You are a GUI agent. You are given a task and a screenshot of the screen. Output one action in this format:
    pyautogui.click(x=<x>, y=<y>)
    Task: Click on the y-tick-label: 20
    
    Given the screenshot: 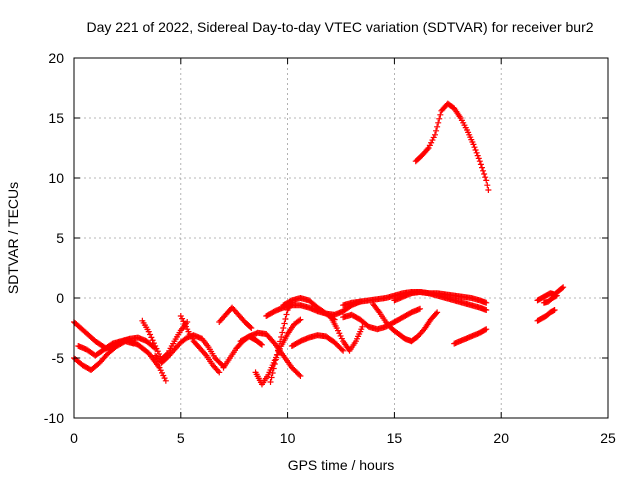 What is the action you would take?
    pyautogui.click(x=56, y=58)
    